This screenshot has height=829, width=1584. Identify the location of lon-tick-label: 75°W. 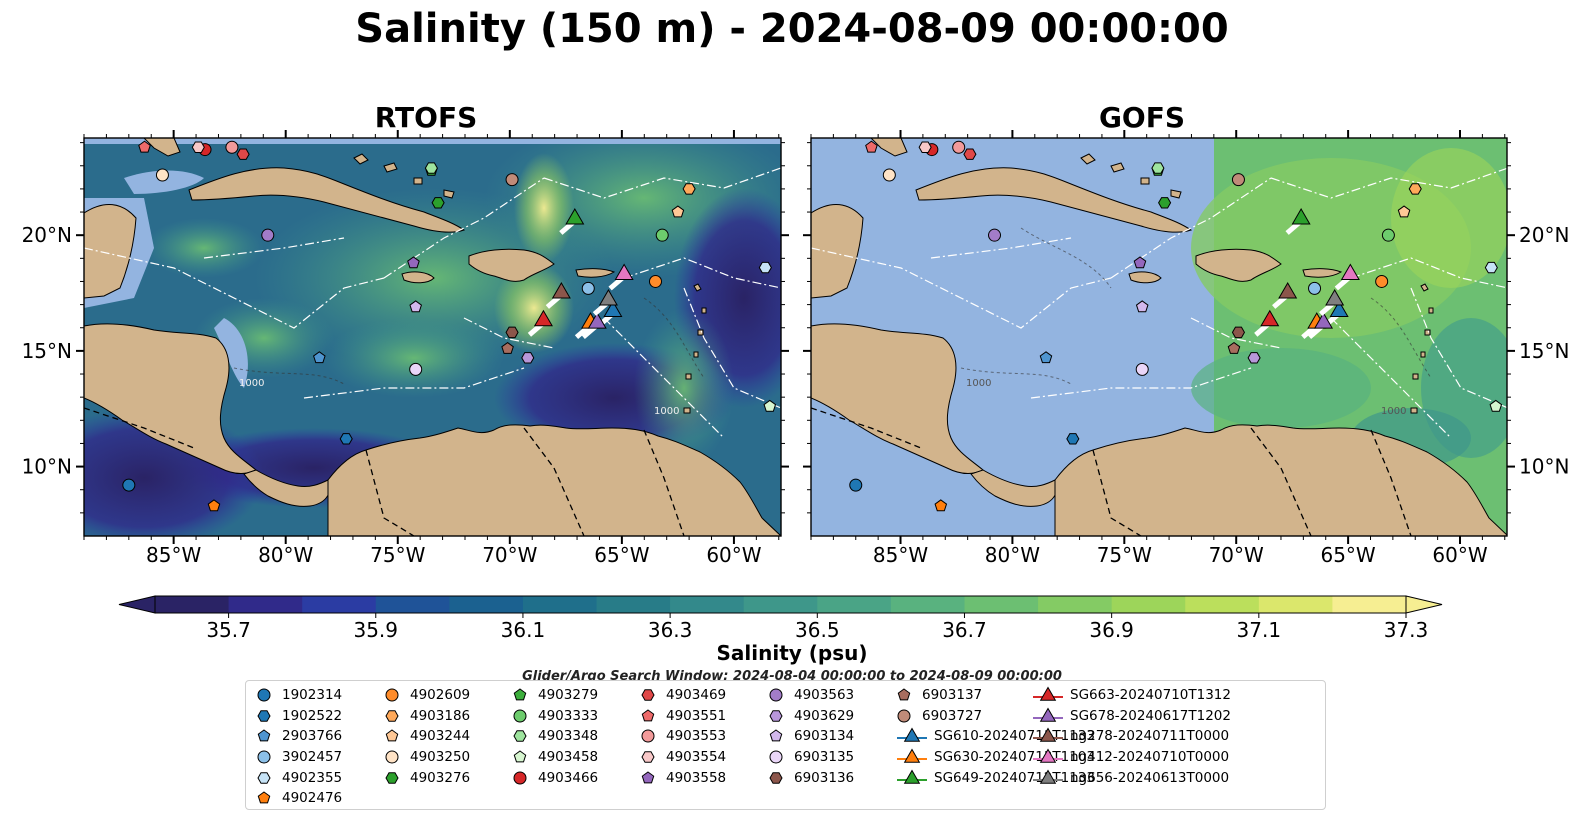
(397, 555).